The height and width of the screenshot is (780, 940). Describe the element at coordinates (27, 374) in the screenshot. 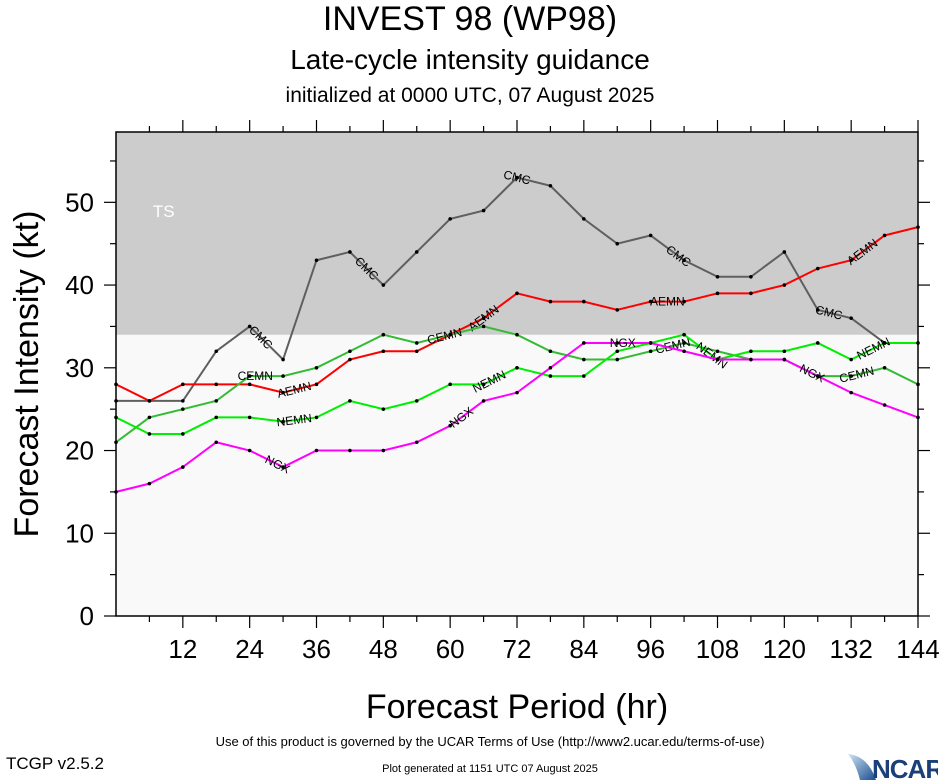

I see `y-axis-label: Forecast Intensity (kt)` at that location.